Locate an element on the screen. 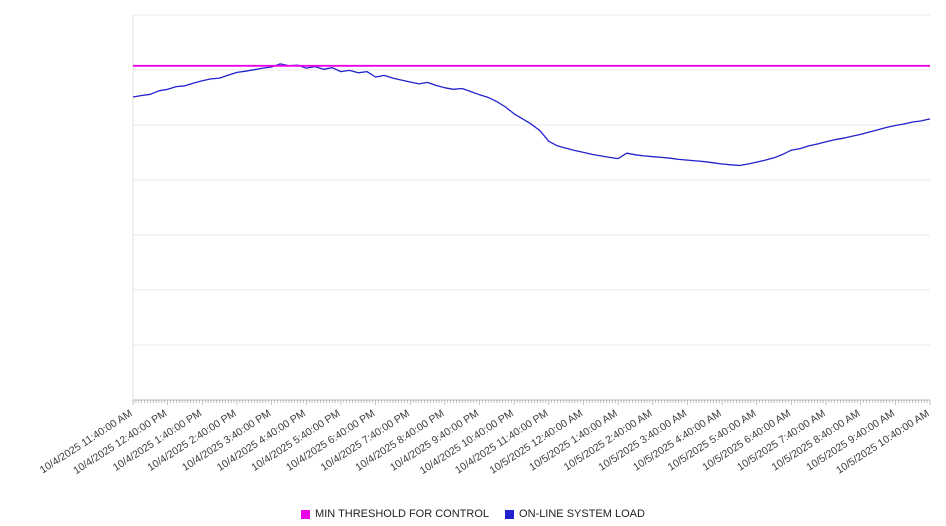 This screenshot has height=526, width=946. legend-item-threshold: MIN THRESHOLD FOR CONTROL is located at coordinates (395, 514).